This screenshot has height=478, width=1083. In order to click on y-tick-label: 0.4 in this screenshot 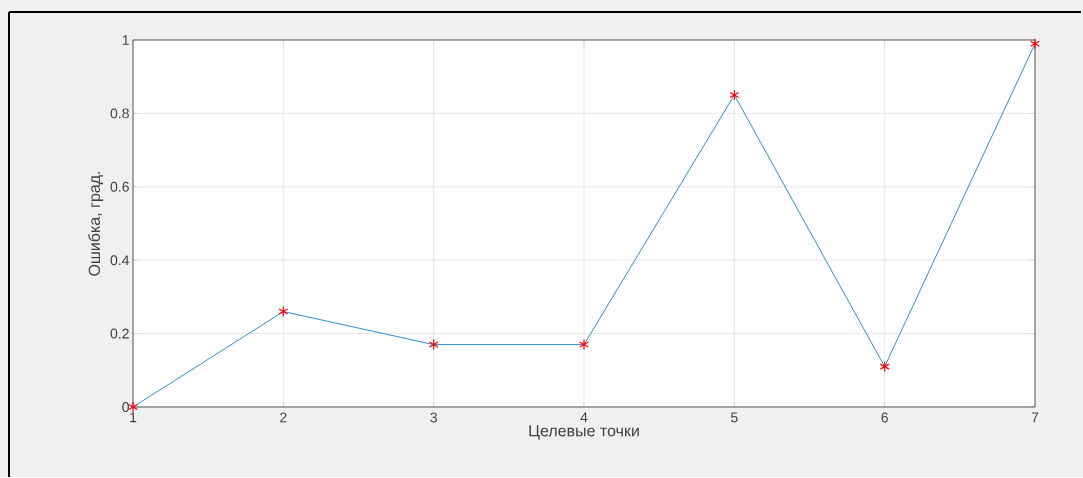, I will do `click(120, 260)`.